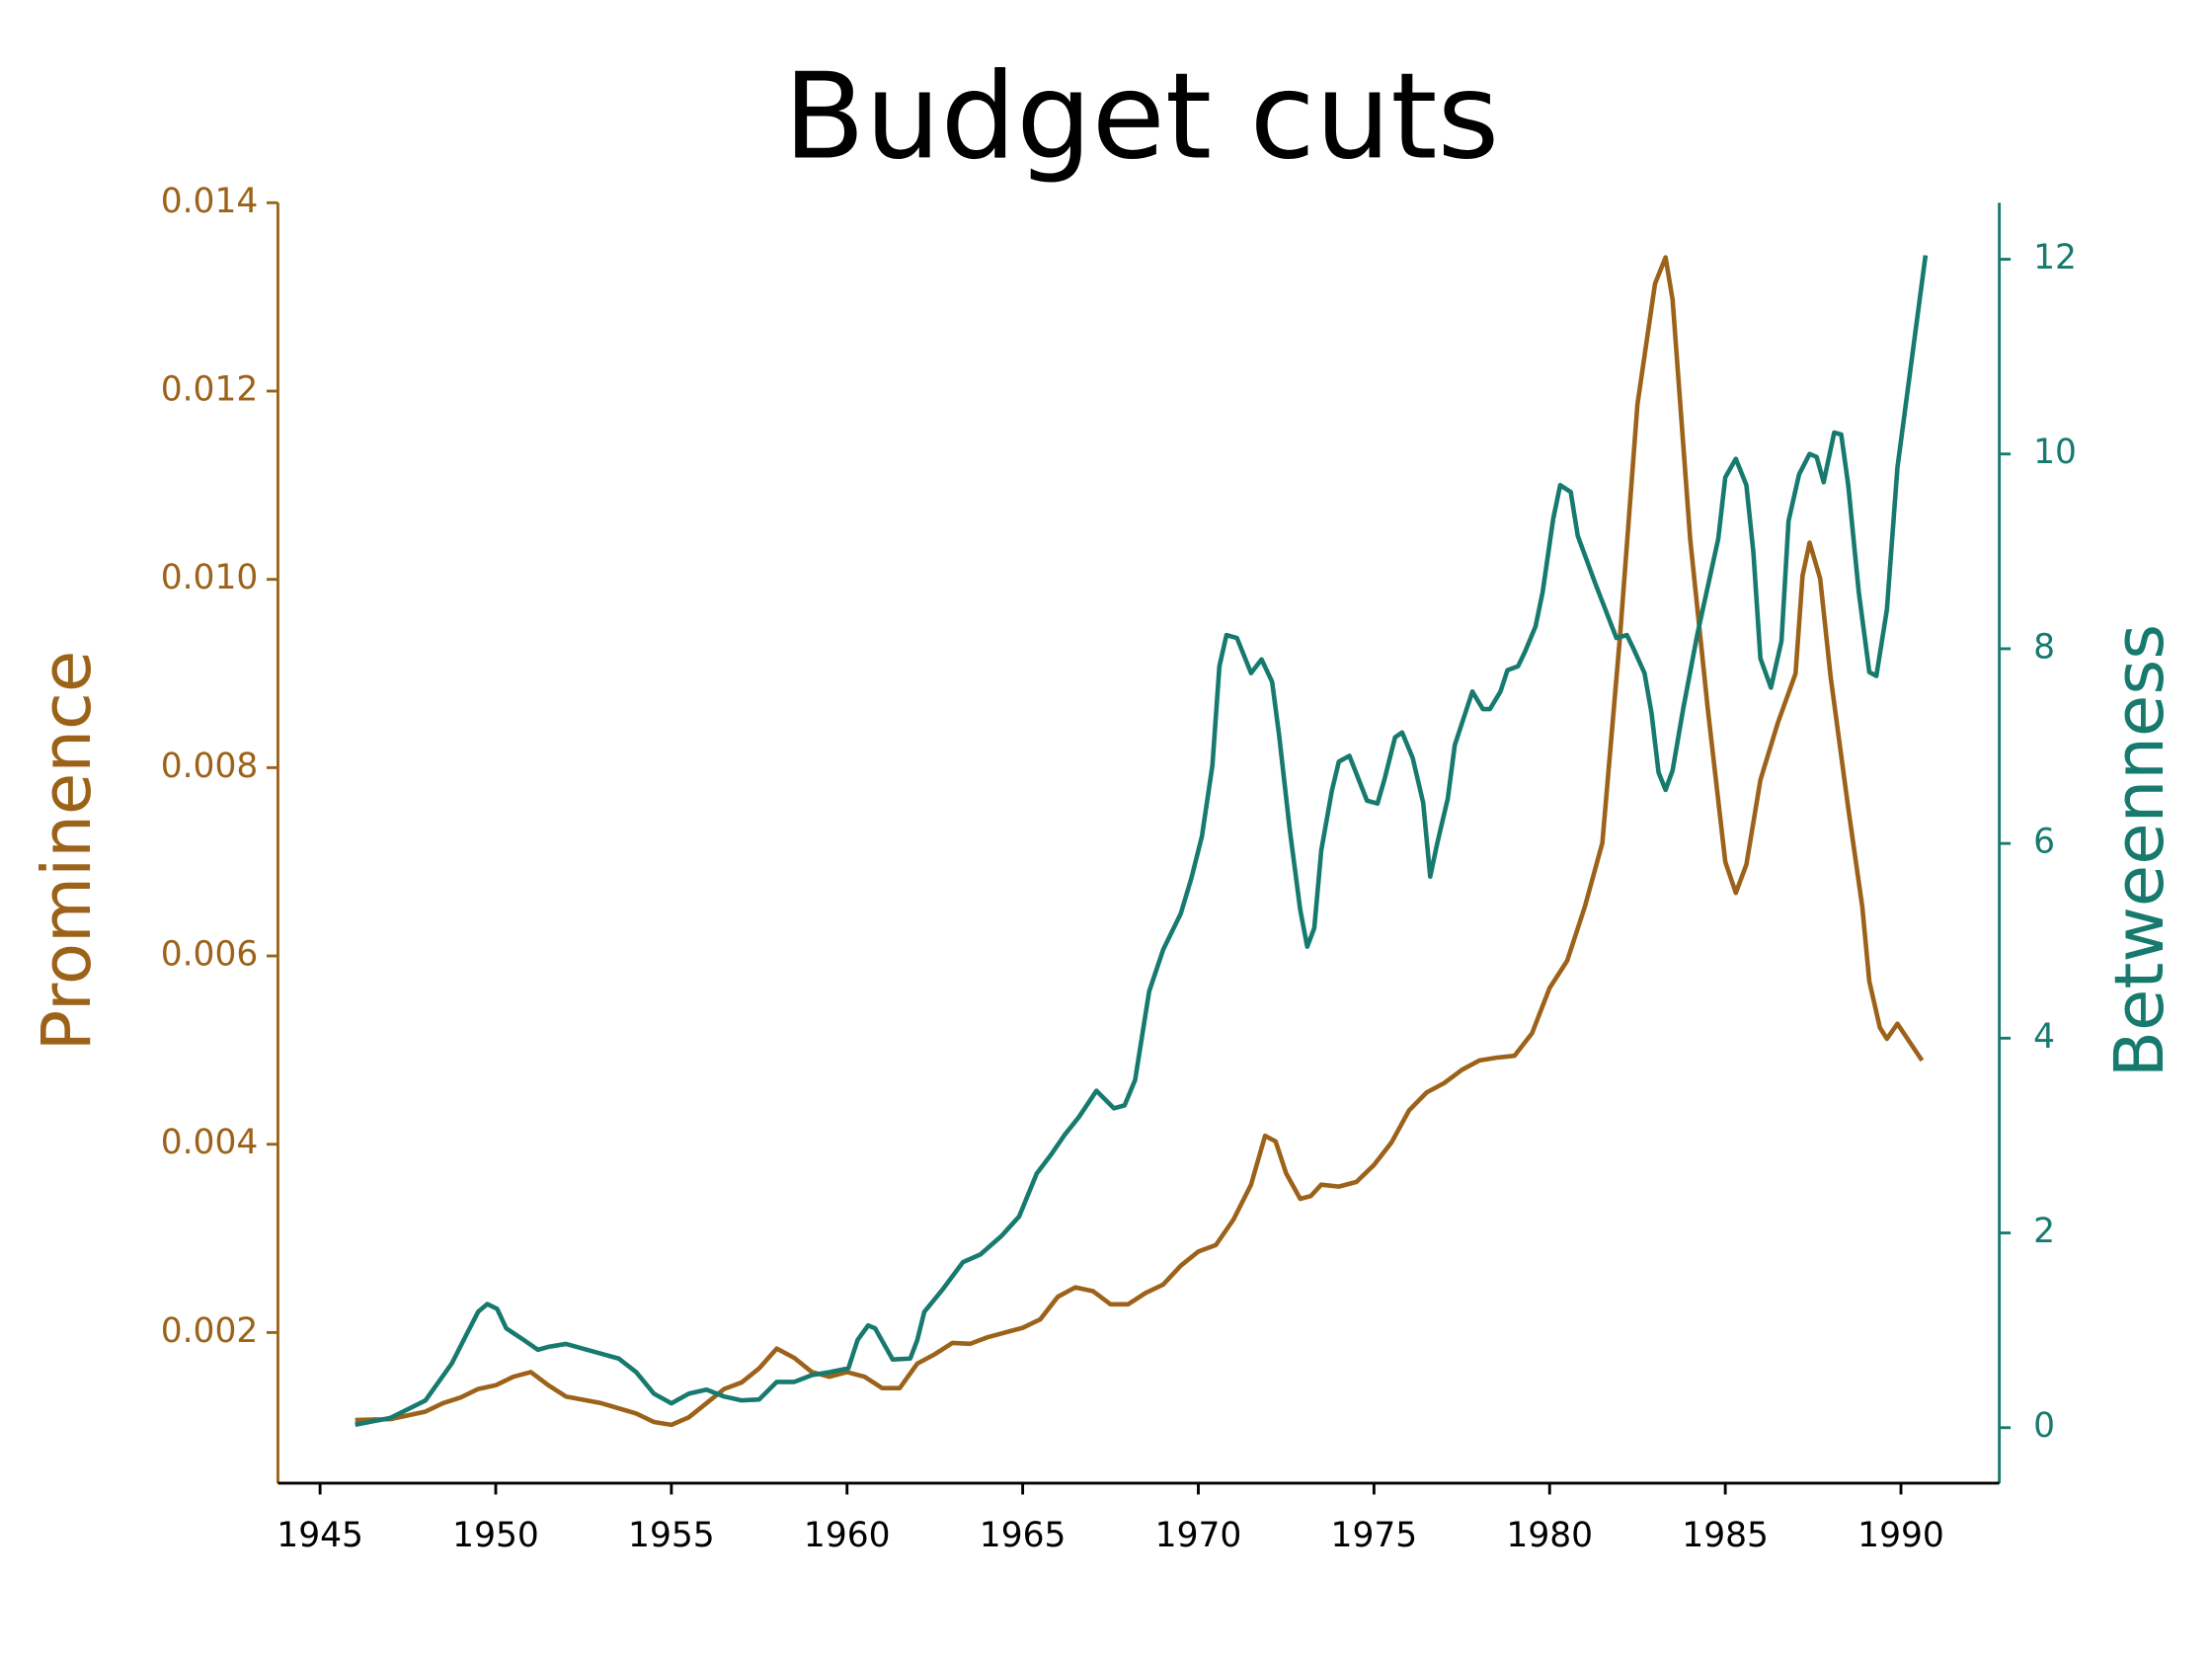 The width and height of the screenshot is (2212, 1659). What do you see at coordinates (2140, 851) in the screenshot?
I see `y2-axis-label: Betweenness` at bounding box center [2140, 851].